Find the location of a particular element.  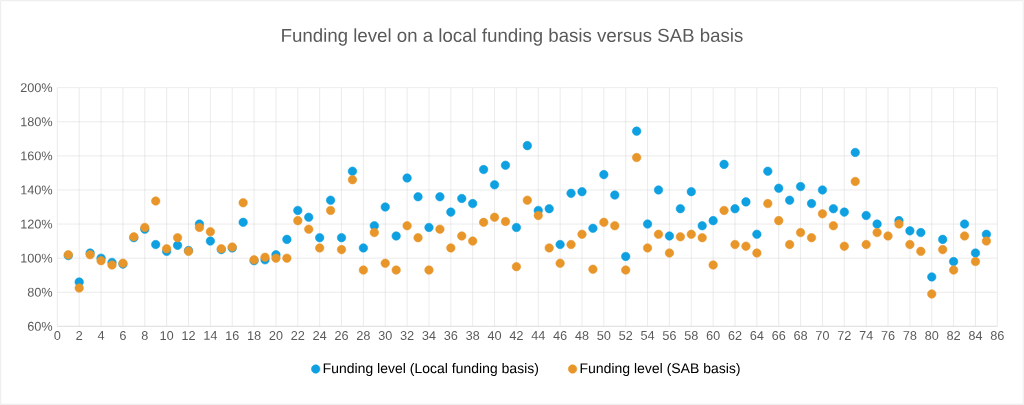

legend-label: Funding level (Local funding basis) is located at coordinates (431, 369).